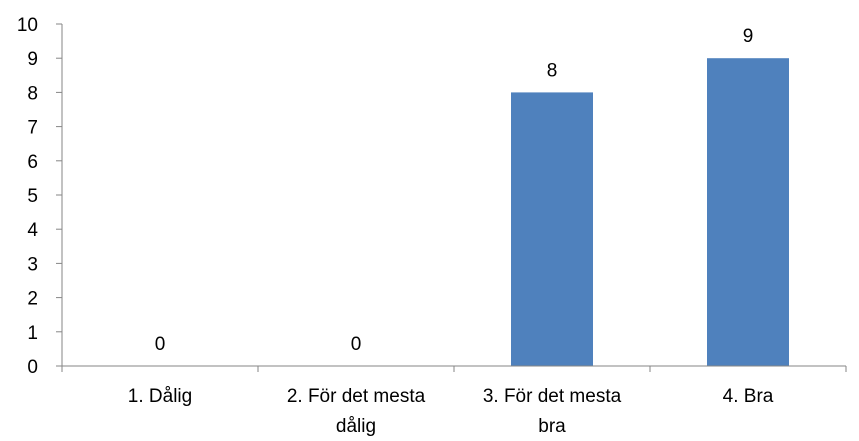  What do you see at coordinates (32, 162) in the screenshot?
I see `y-tick-label: 6` at bounding box center [32, 162].